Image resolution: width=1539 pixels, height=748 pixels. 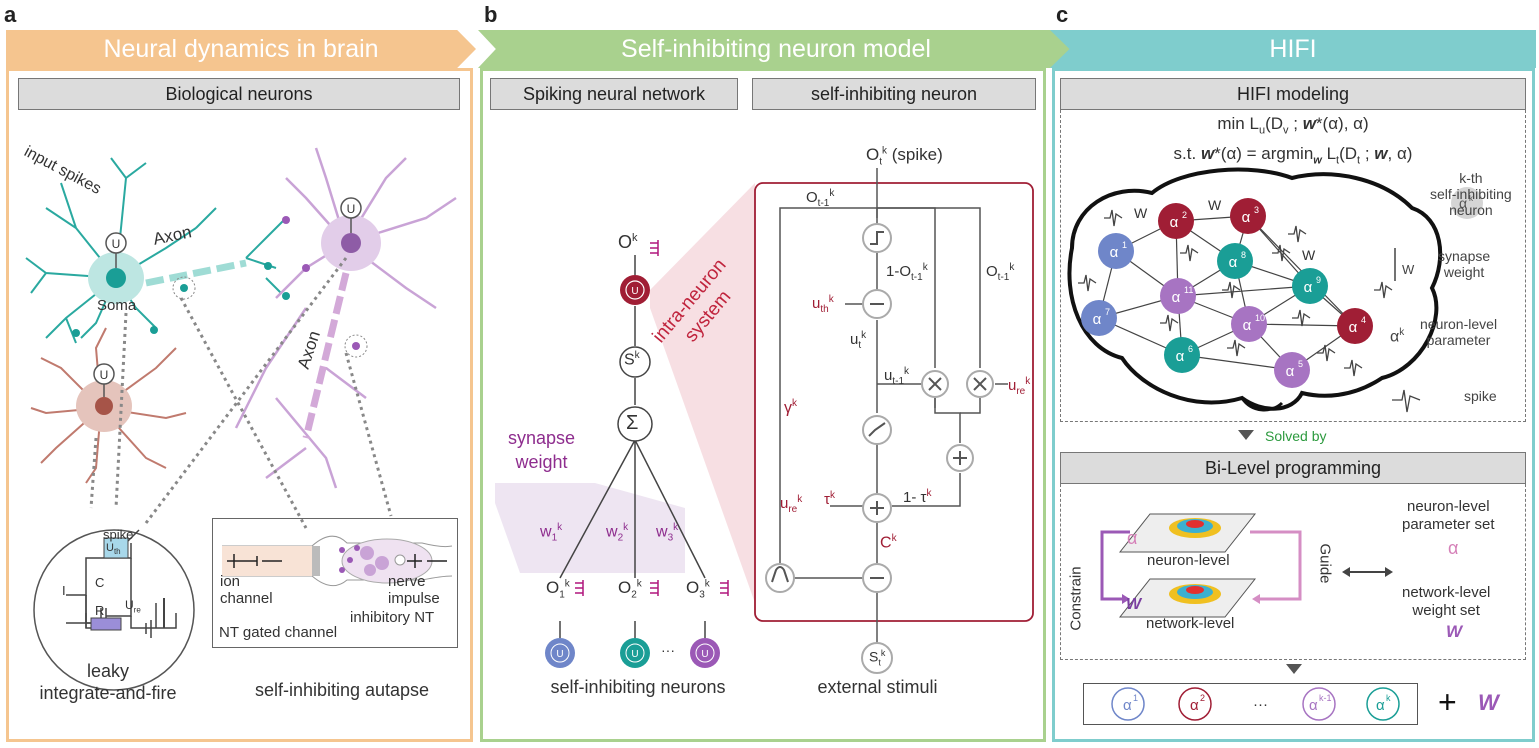 I want to click on bilevel-neuron-level: neuron-level, so click(x=1188, y=560).